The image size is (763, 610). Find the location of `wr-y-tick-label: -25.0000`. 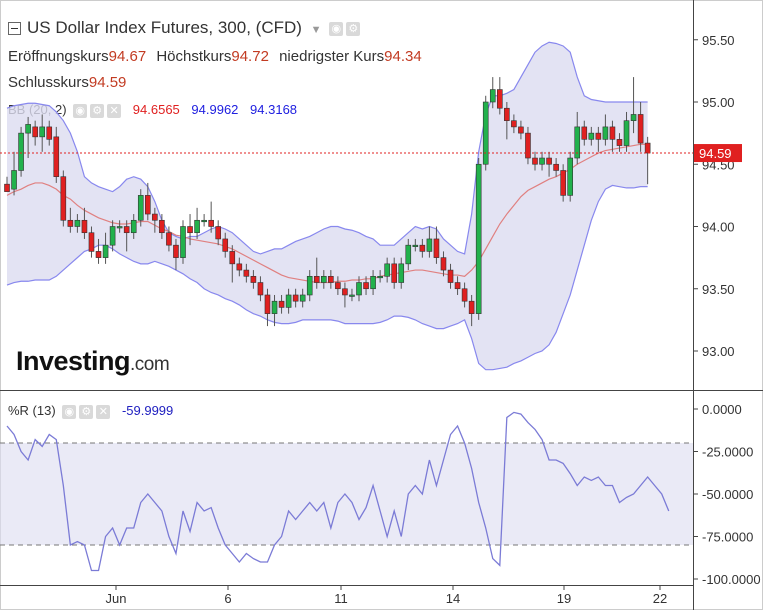

wr-y-tick-label: -25.0000 is located at coordinates (727, 452).